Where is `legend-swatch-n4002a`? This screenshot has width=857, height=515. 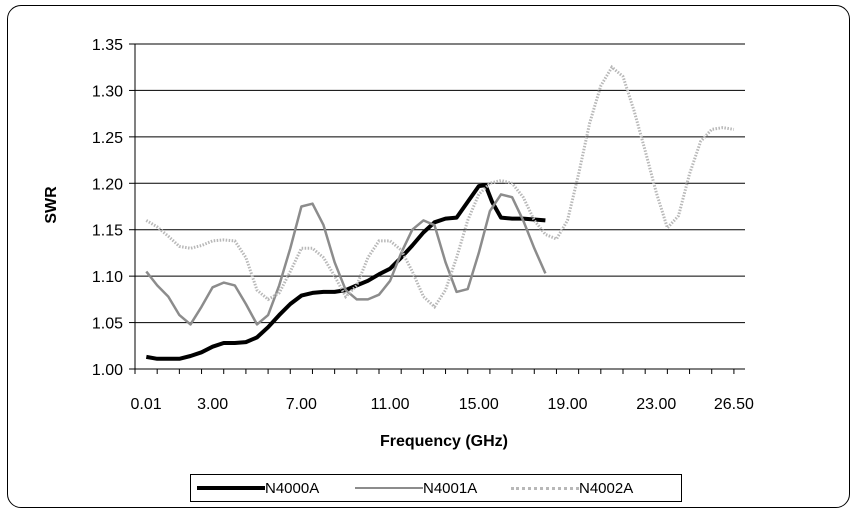
legend-swatch-n4002a is located at coordinates (545, 488).